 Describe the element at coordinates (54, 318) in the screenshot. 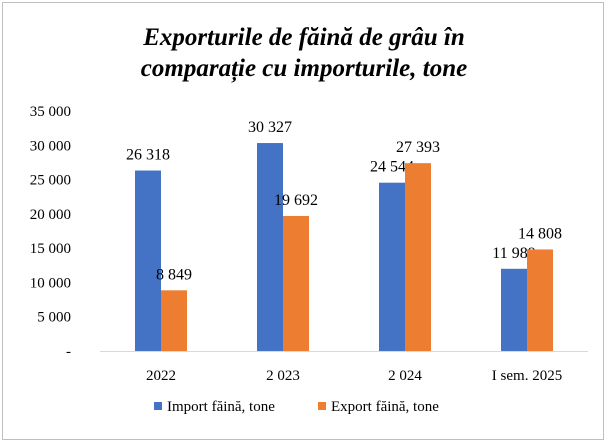

I see `y-tick-label: 5 000` at that location.